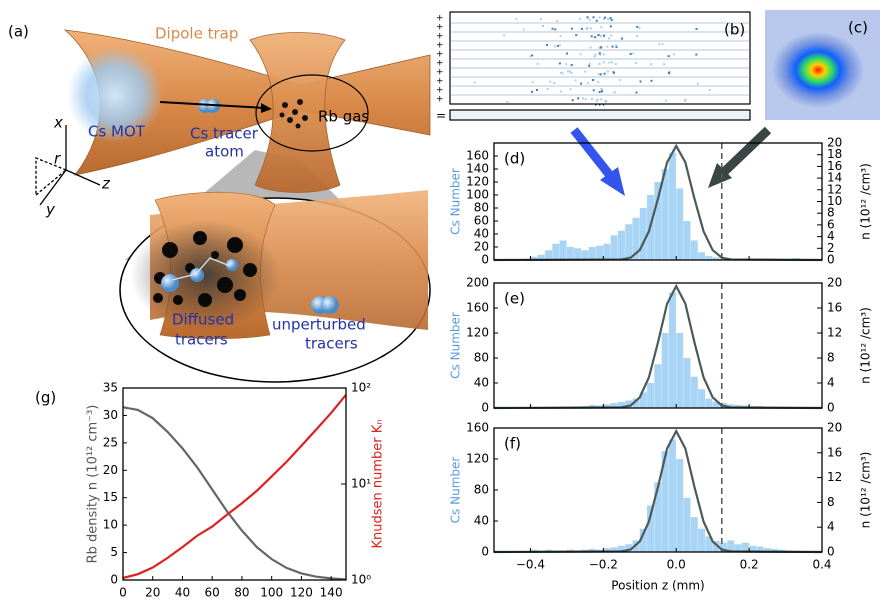  What do you see at coordinates (266, 108) in the screenshot?
I see `tracer-arrow-head` at bounding box center [266, 108].